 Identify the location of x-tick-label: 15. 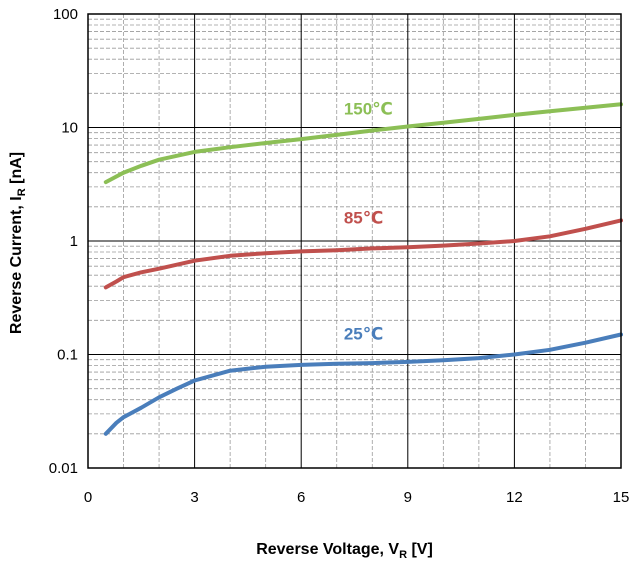
(621, 497).